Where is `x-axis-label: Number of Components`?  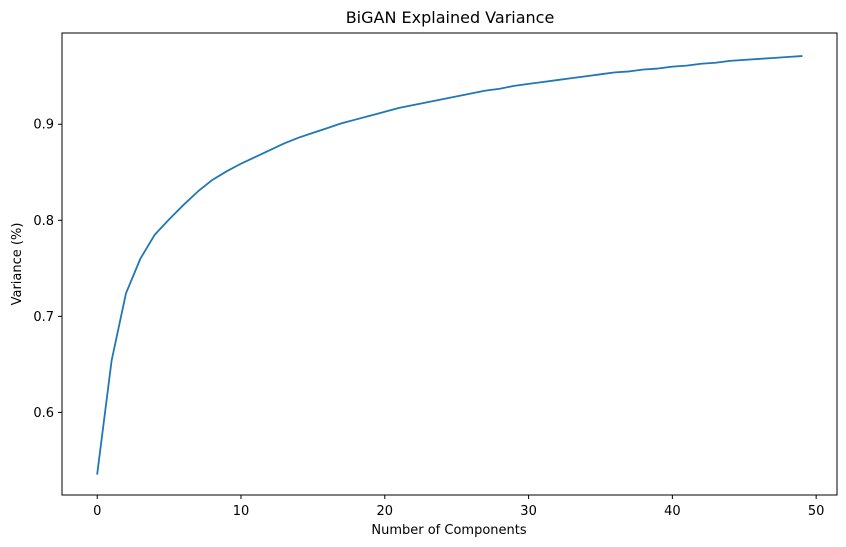 x-axis-label: Number of Components is located at coordinates (448, 530).